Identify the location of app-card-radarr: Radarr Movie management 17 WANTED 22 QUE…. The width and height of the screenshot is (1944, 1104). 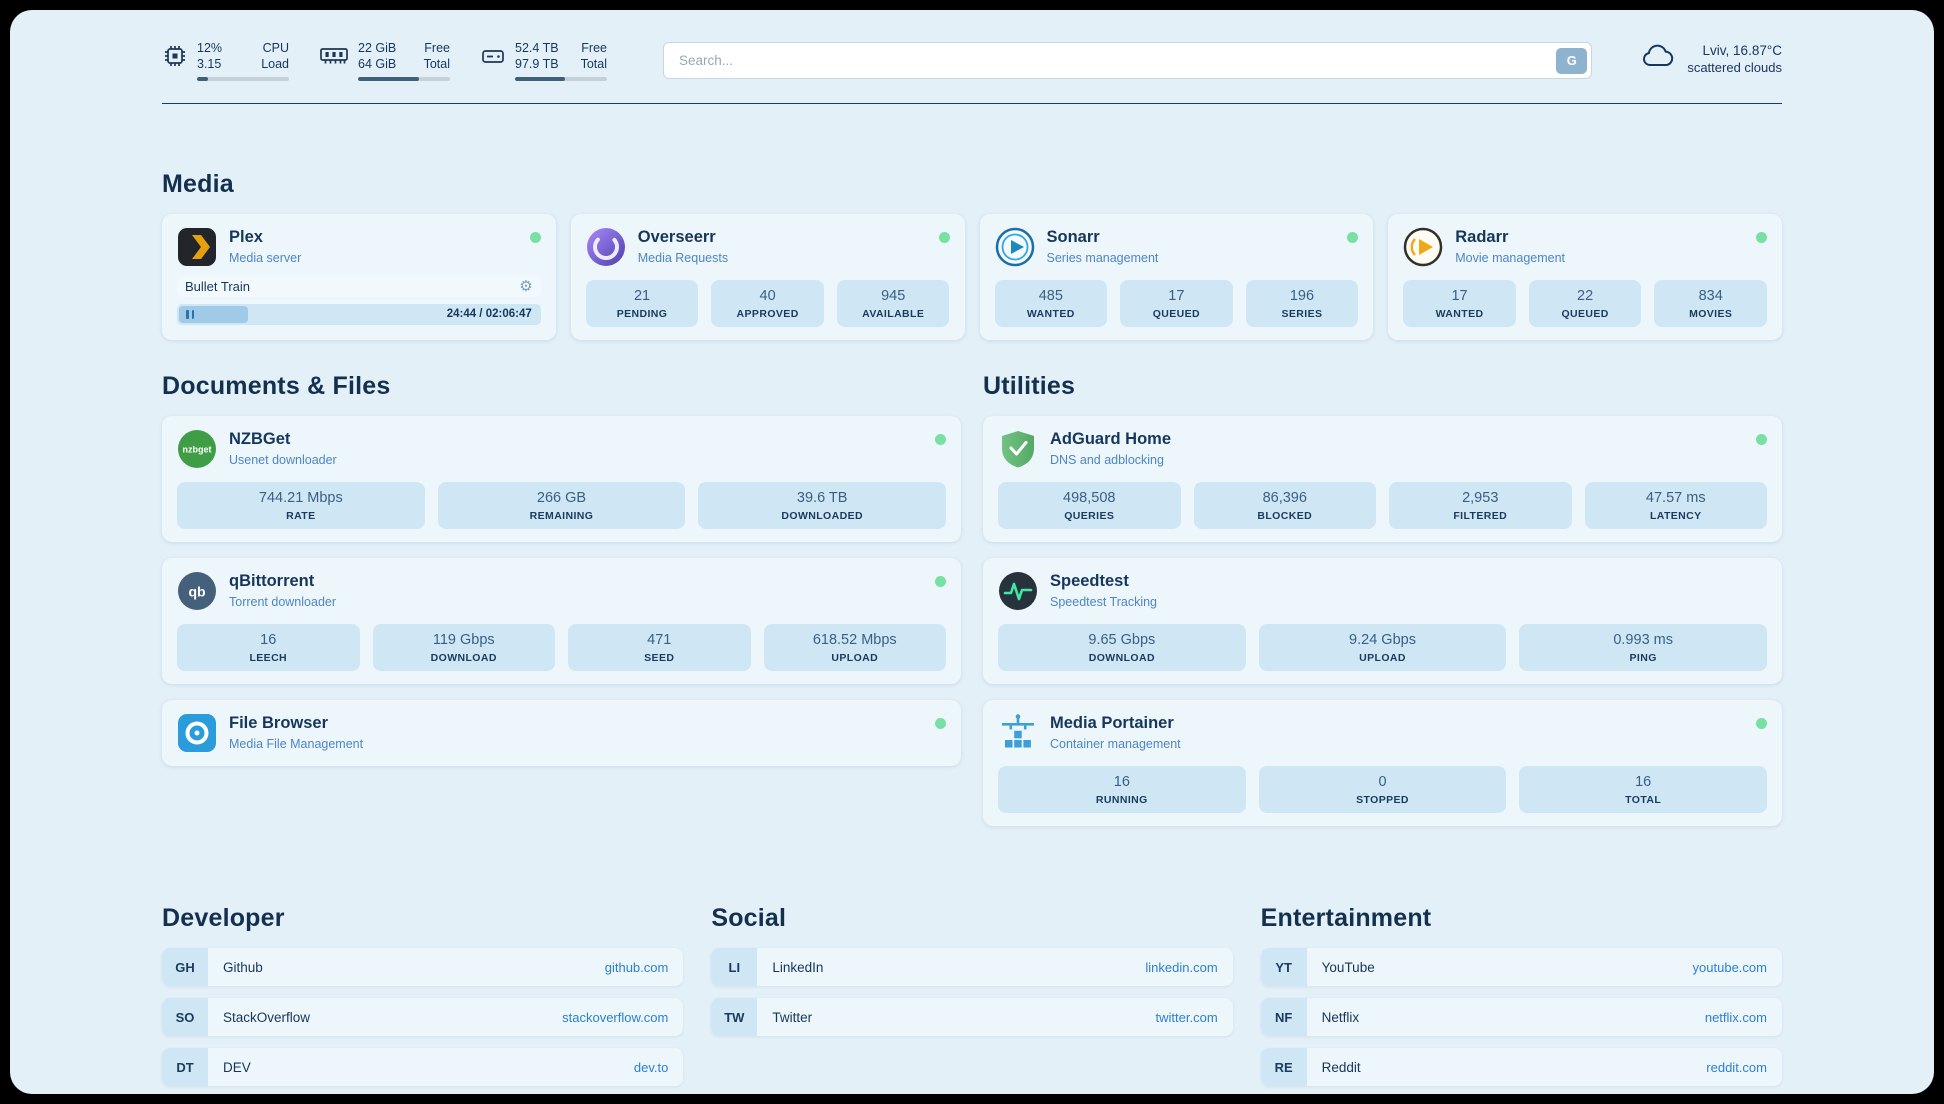
(1585, 277).